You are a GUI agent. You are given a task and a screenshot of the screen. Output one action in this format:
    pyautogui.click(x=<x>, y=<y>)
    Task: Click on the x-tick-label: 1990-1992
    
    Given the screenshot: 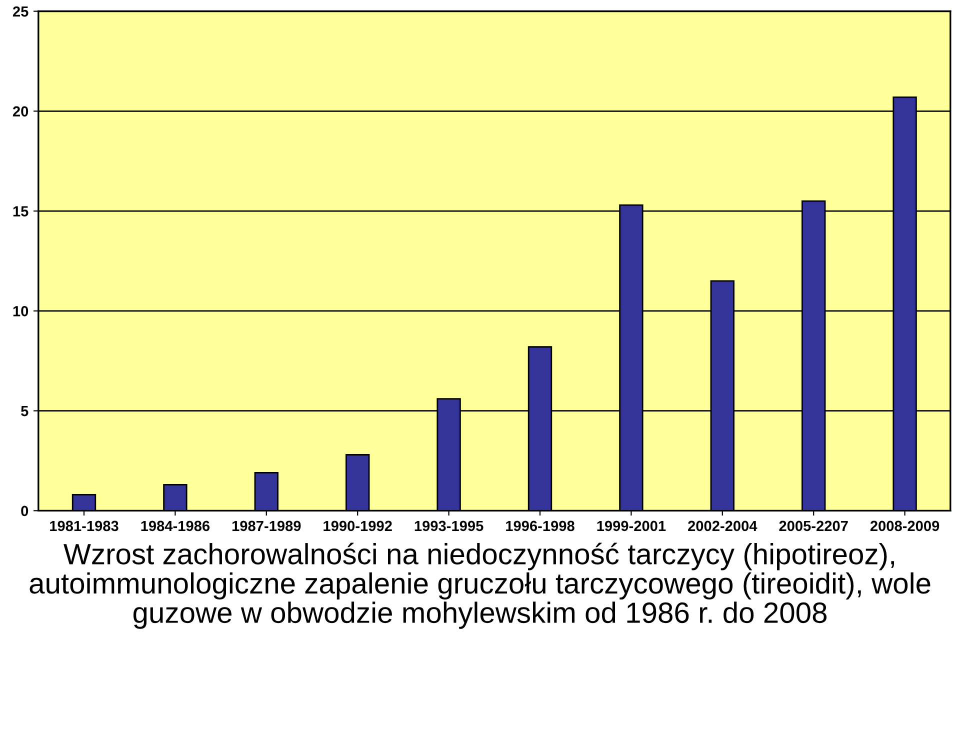 What is the action you would take?
    pyautogui.click(x=358, y=526)
    